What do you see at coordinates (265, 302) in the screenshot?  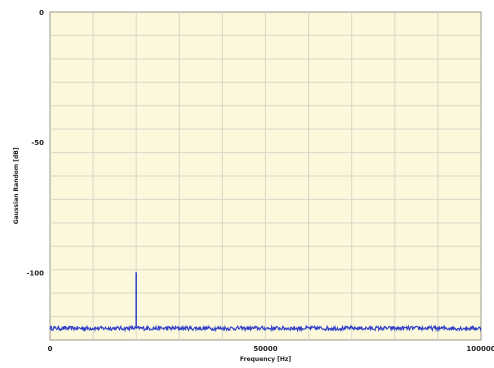 I see `series-layer` at bounding box center [265, 302].